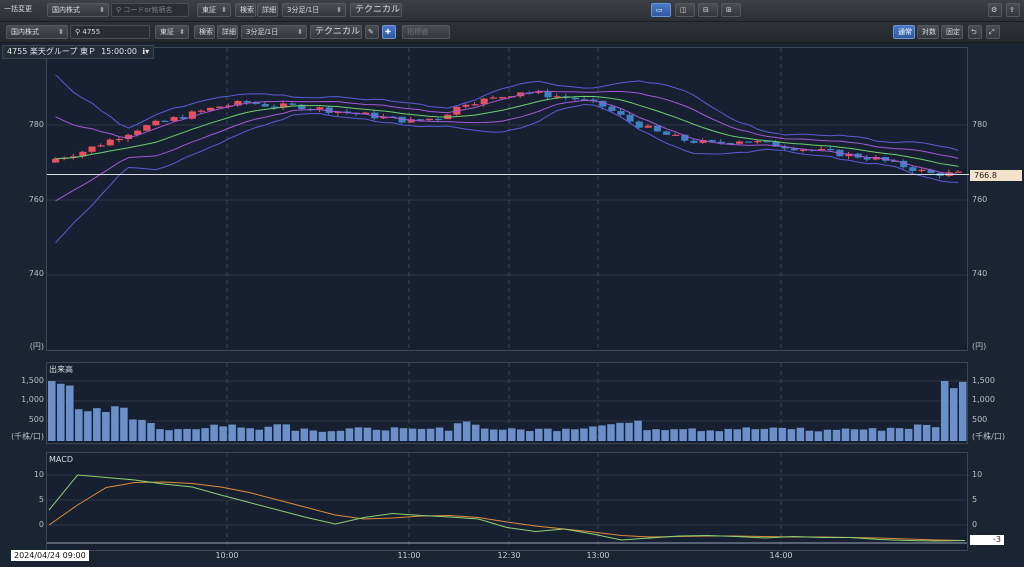 This screenshot has height=567, width=1024. I want to click on search-button-top: 検索, so click(245, 10).